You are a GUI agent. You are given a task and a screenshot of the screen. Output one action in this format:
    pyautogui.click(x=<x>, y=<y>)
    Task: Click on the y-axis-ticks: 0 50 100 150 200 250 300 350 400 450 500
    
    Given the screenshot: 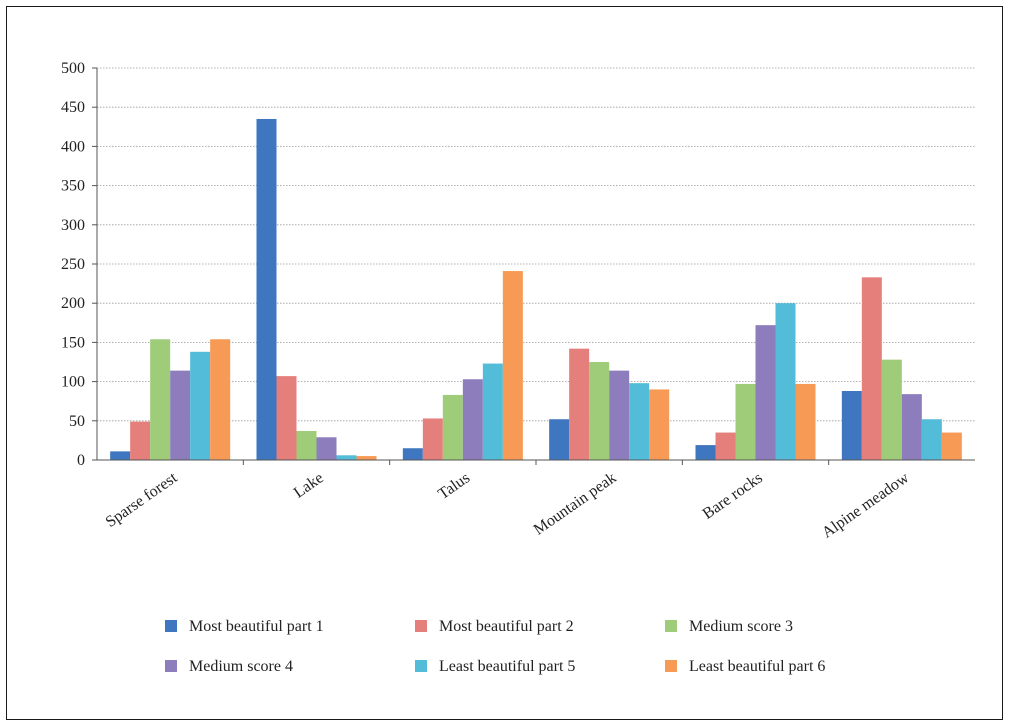 What is the action you would take?
    pyautogui.click(x=79, y=264)
    